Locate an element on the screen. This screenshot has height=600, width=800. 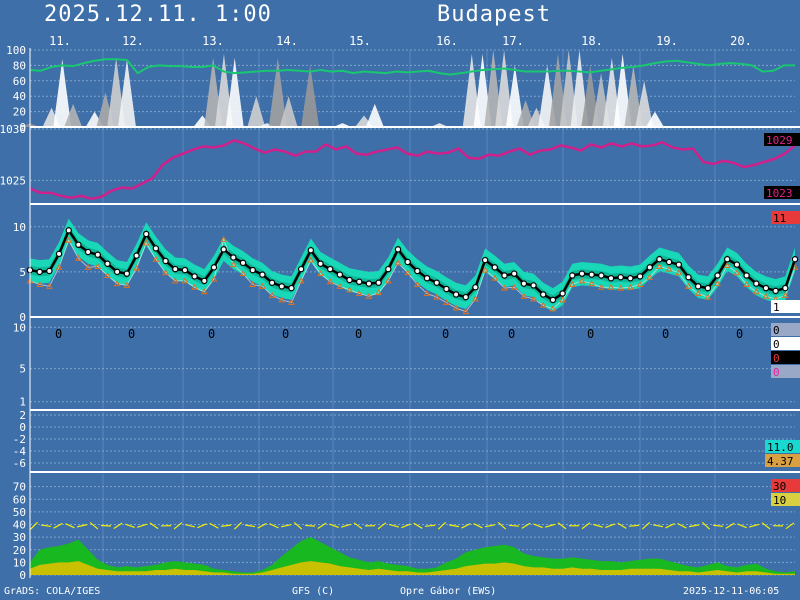
pressure-max-label-box is located at coordinates (782, 139).